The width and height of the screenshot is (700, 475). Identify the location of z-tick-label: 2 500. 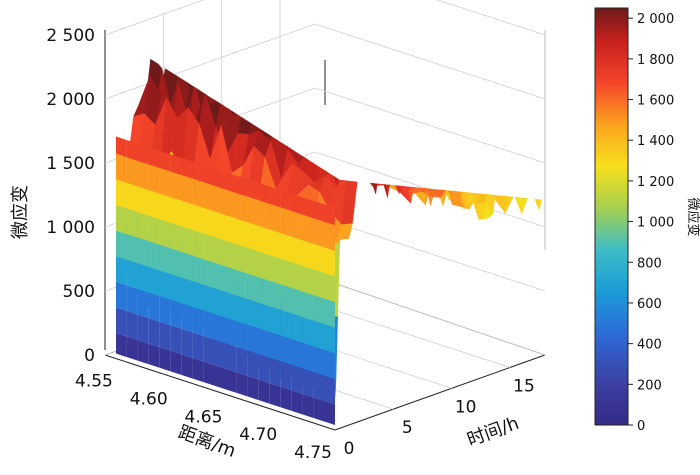
(70, 36).